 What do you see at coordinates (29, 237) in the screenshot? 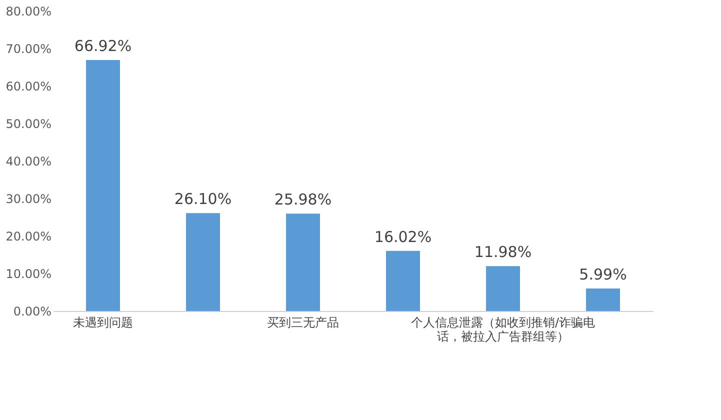
I see `y-tick-label: 20.00%` at bounding box center [29, 237].